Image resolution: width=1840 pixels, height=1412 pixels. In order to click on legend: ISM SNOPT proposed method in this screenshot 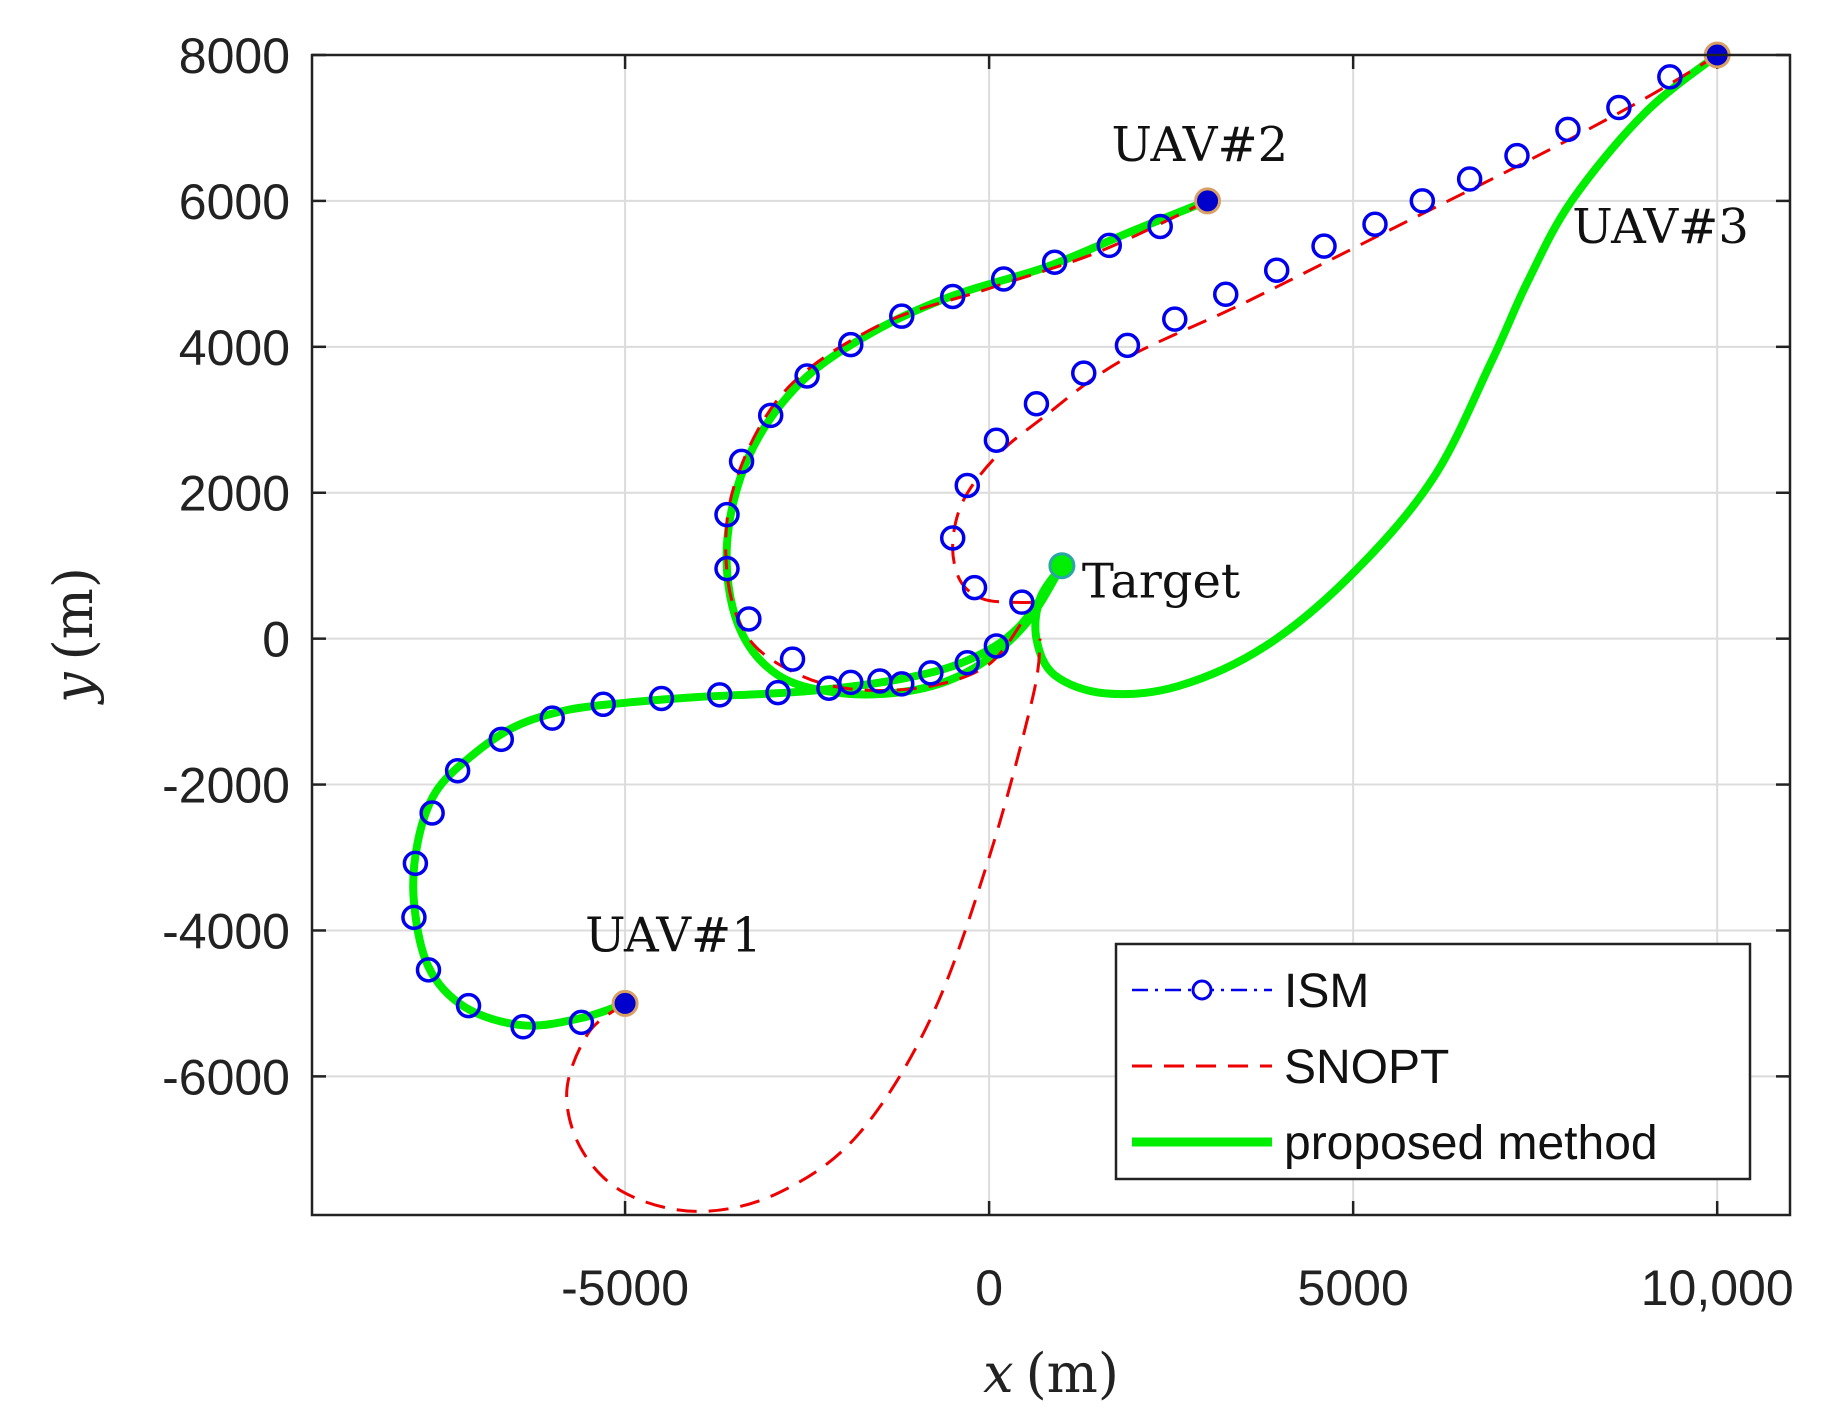, I will do `click(1433, 1061)`.